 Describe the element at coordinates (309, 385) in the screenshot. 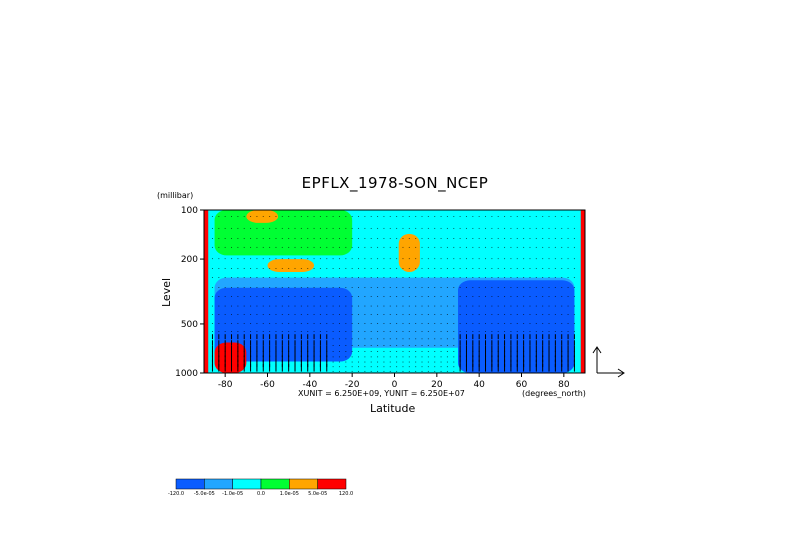

I see `x-tick-label: -40` at that location.